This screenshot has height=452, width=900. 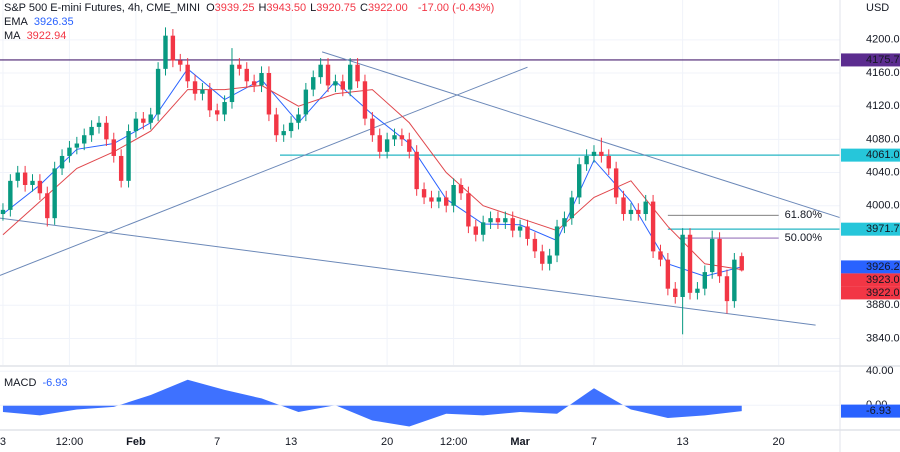 I want to click on fib-label: 61.80%, so click(x=804, y=215).